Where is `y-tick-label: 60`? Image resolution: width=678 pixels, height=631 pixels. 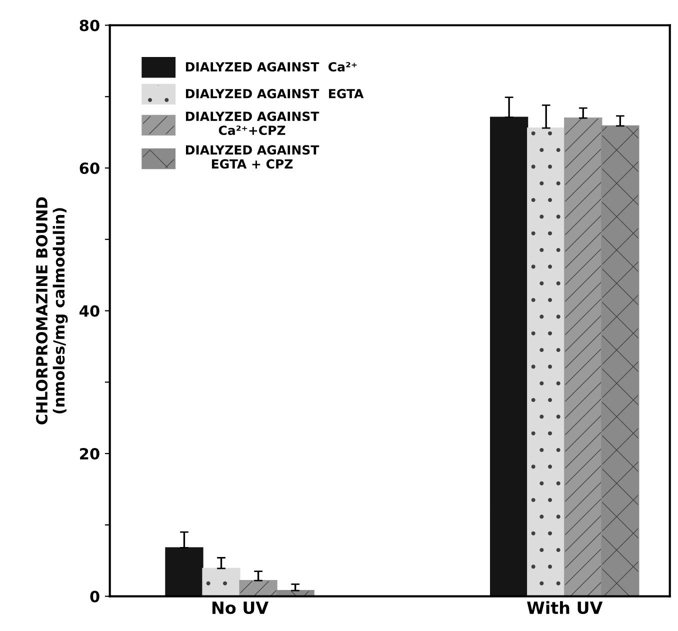 y-tick-label: 60 is located at coordinates (90, 168).